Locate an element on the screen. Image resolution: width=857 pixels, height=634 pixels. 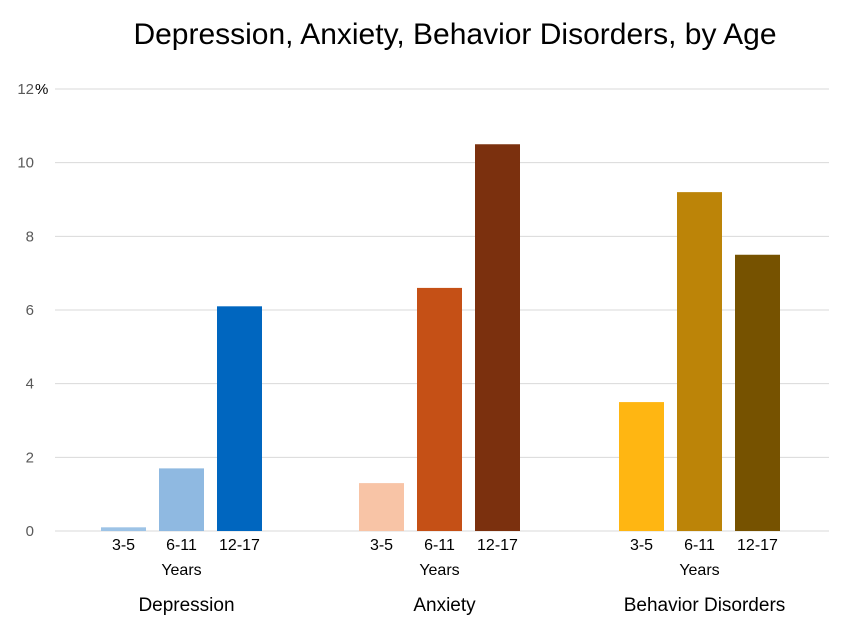
y-tick-label: 6 is located at coordinates (30, 310).